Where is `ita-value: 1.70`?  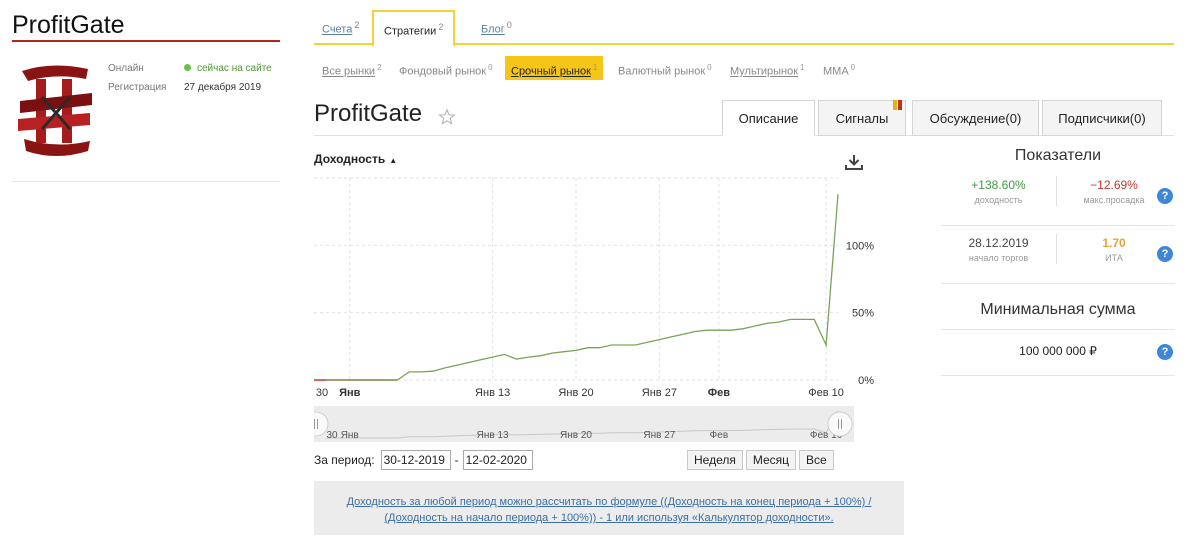
ita-value: 1.70 is located at coordinates (1114, 243).